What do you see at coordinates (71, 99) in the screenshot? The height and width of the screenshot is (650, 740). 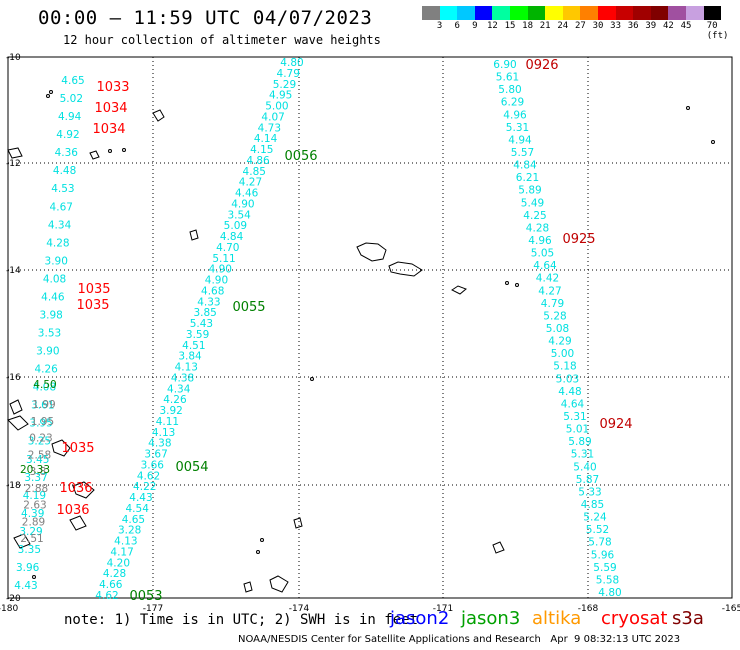 I see `track-left-value: 5.02` at bounding box center [71, 99].